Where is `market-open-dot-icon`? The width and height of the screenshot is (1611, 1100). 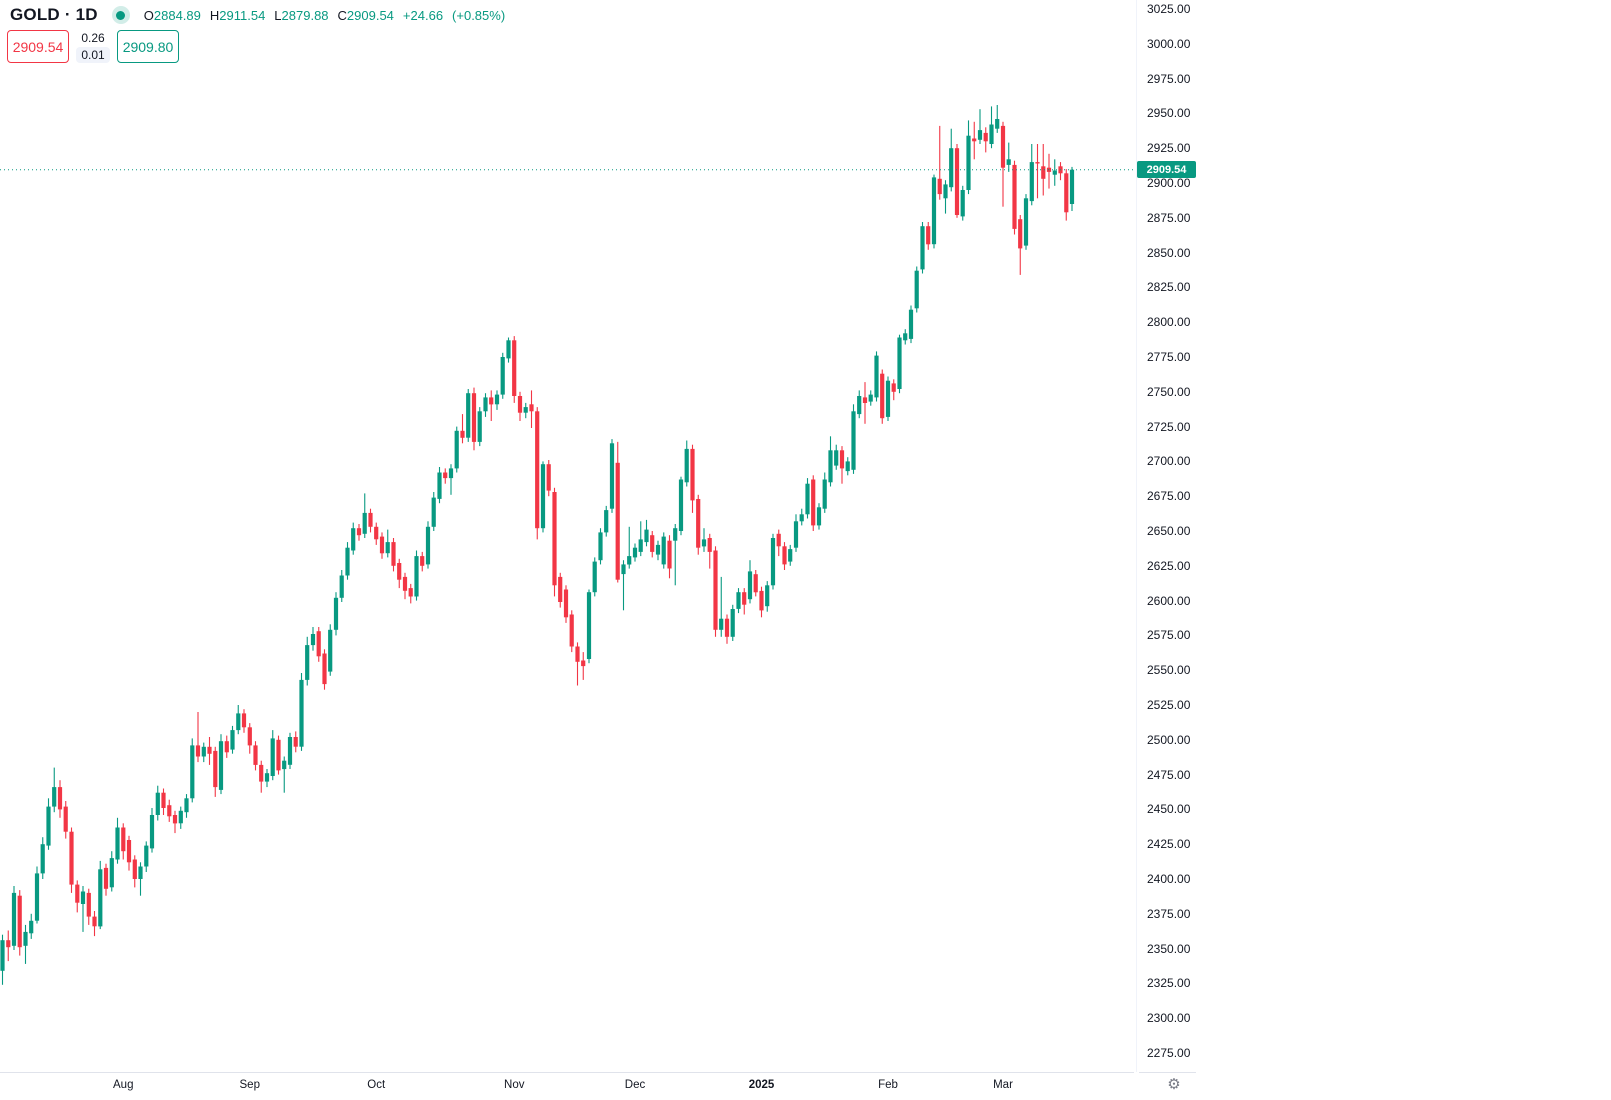
market-open-dot-icon is located at coordinates (121, 15).